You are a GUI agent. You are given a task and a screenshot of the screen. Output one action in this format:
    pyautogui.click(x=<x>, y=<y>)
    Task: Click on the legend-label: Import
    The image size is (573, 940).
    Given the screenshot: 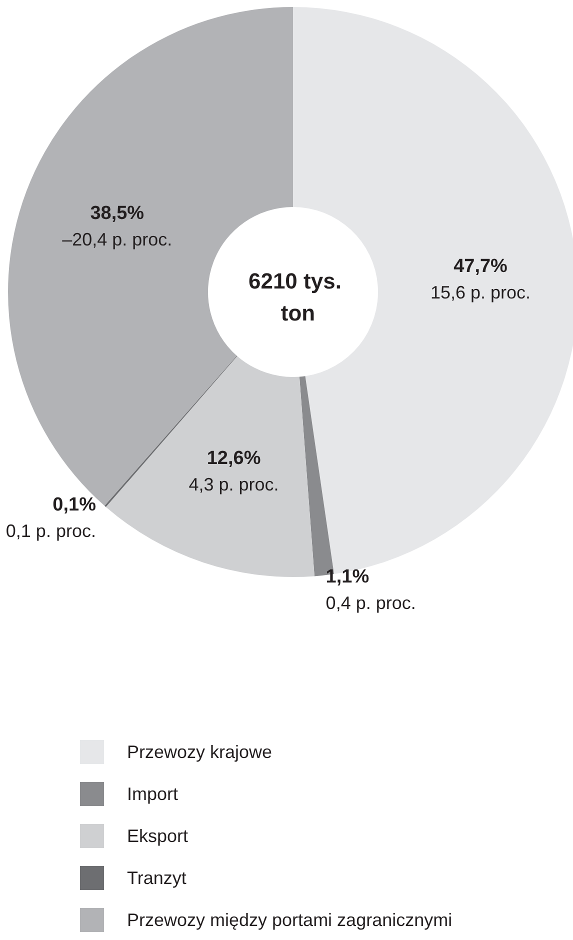 What is the action you would take?
    pyautogui.click(x=152, y=794)
    